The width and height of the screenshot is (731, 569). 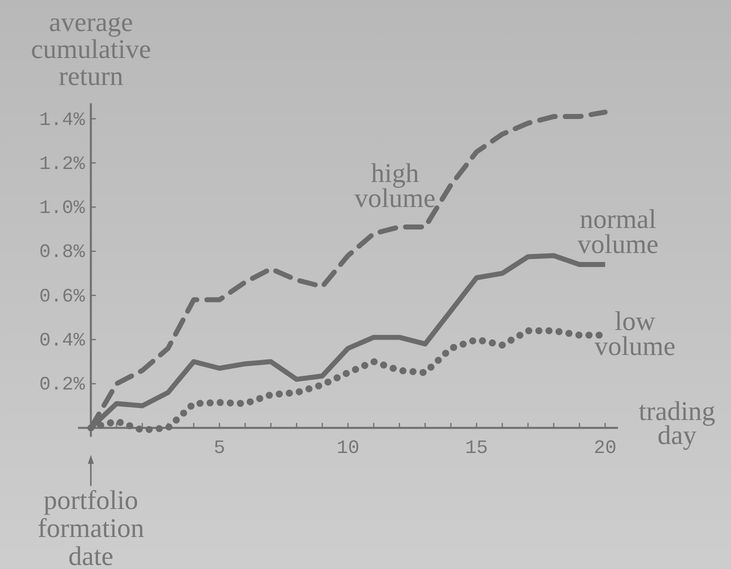 I want to click on y-tick-label: 0.2%, so click(x=62, y=385).